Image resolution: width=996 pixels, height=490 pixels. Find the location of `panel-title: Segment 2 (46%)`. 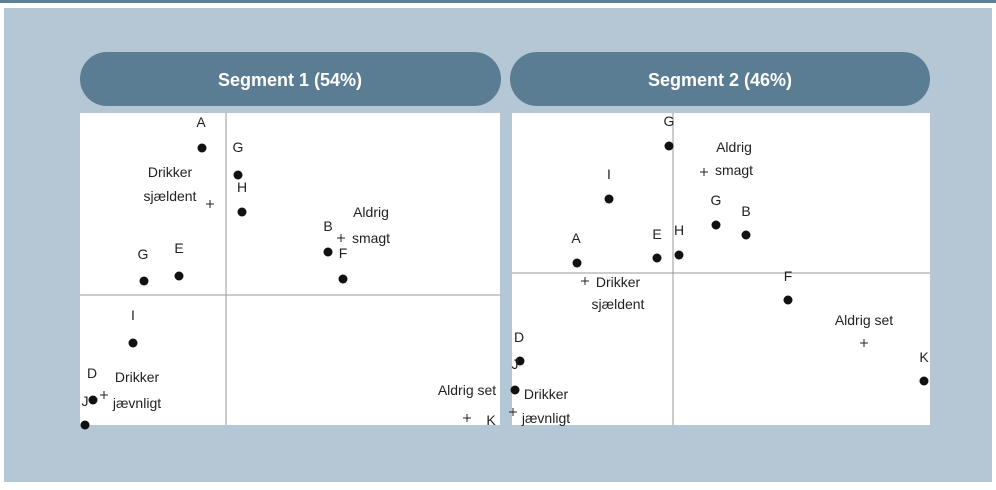

panel-title: Segment 2 (46%) is located at coordinates (720, 80).